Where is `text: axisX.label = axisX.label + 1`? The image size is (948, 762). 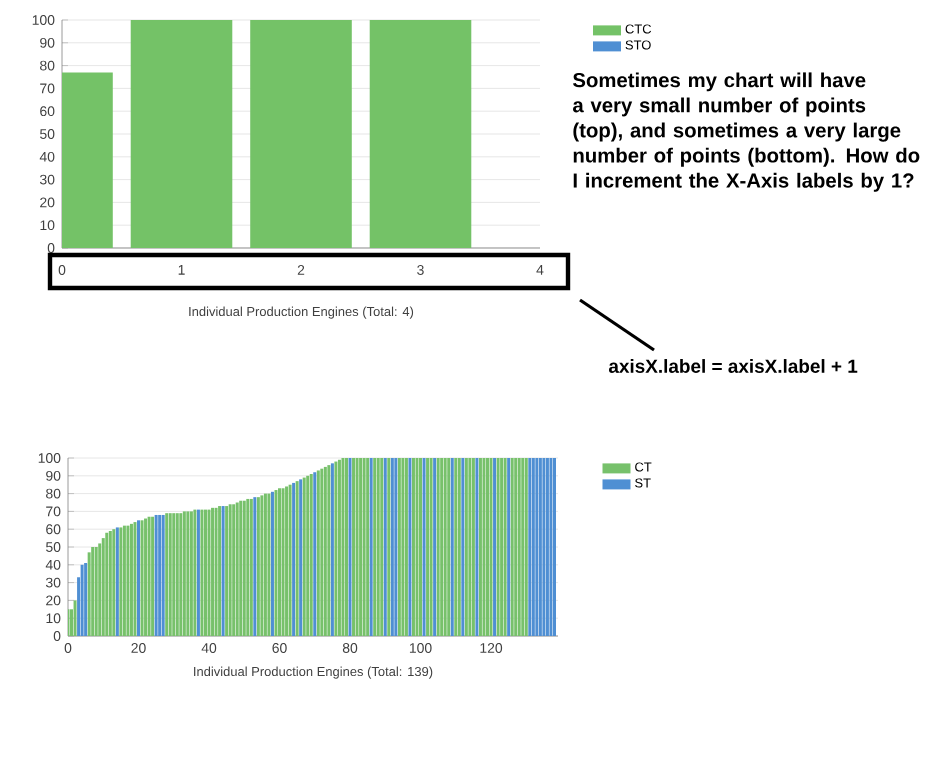 text: axisX.label = axisX.label + 1 is located at coordinates (733, 366).